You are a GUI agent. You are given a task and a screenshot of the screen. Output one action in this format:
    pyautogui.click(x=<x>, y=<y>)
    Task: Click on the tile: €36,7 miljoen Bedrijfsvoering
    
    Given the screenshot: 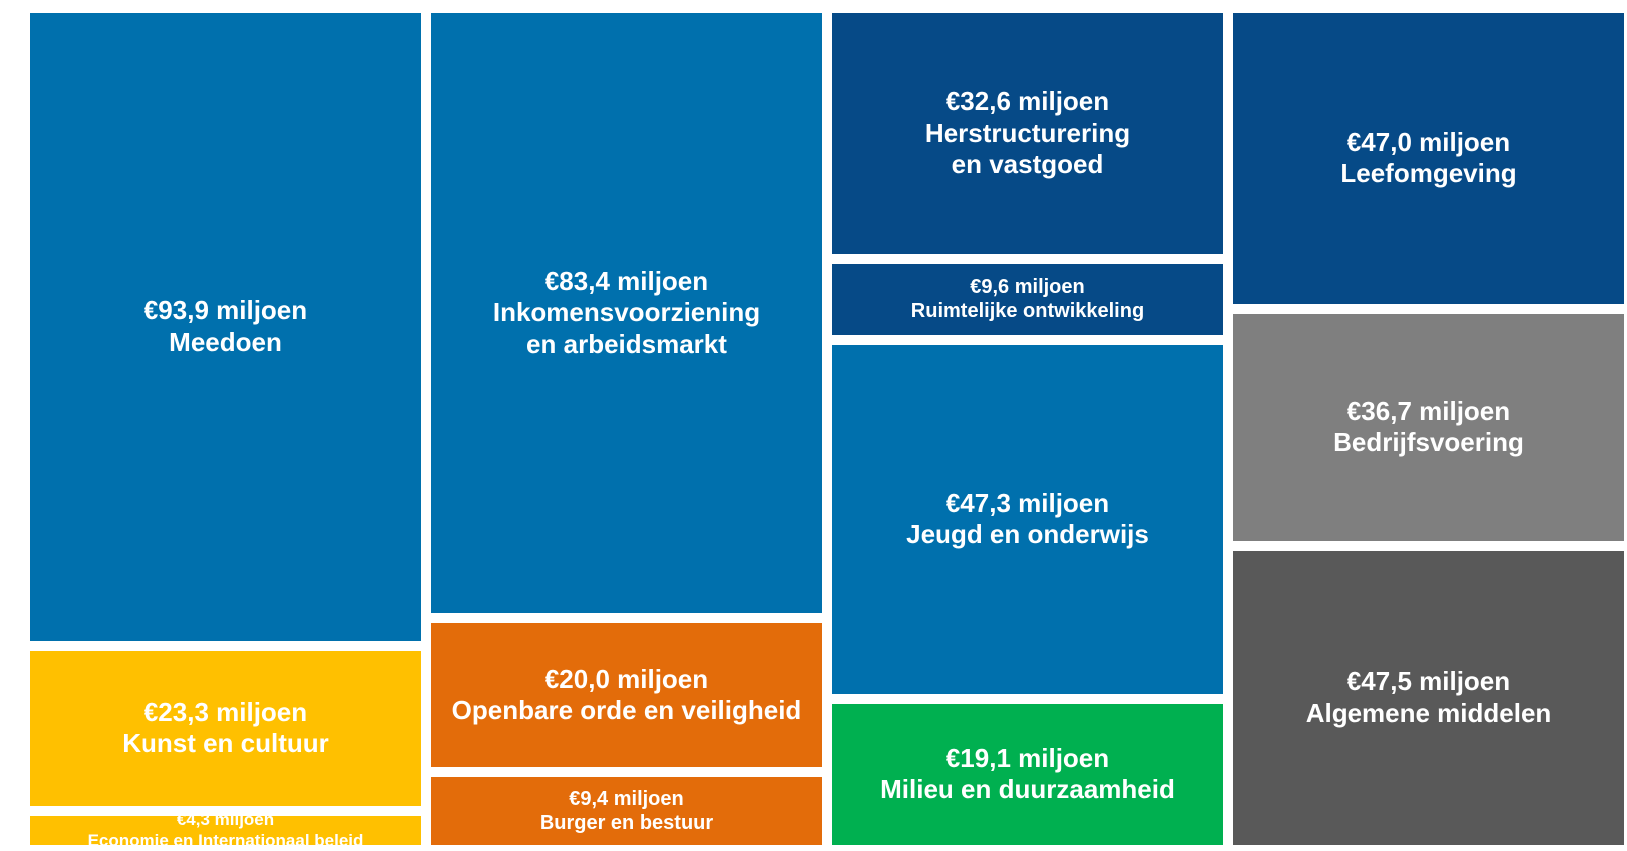 What is the action you would take?
    pyautogui.click(x=1428, y=427)
    